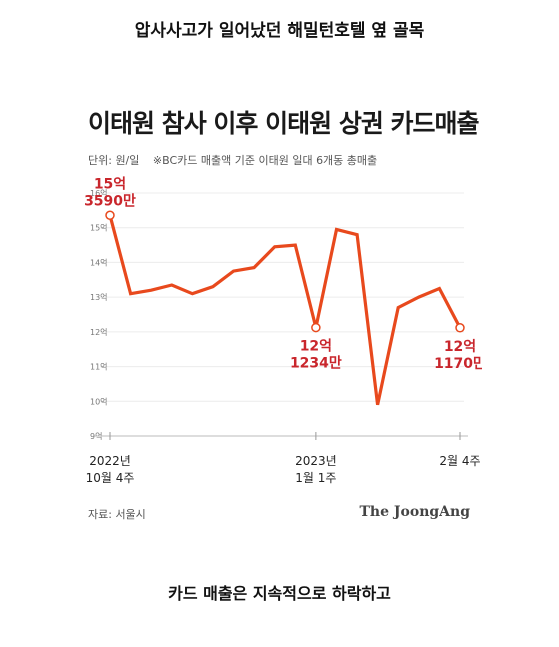 The width and height of the screenshot is (559, 647). Describe the element at coordinates (99, 297) in the screenshot. I see `y-tick-label: 13억` at that location.